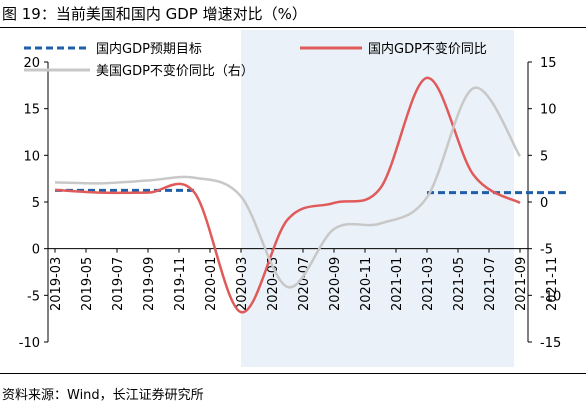 The image size is (586, 405). Describe the element at coordinates (36, 250) in the screenshot. I see `left-tick-label: 0` at that location.